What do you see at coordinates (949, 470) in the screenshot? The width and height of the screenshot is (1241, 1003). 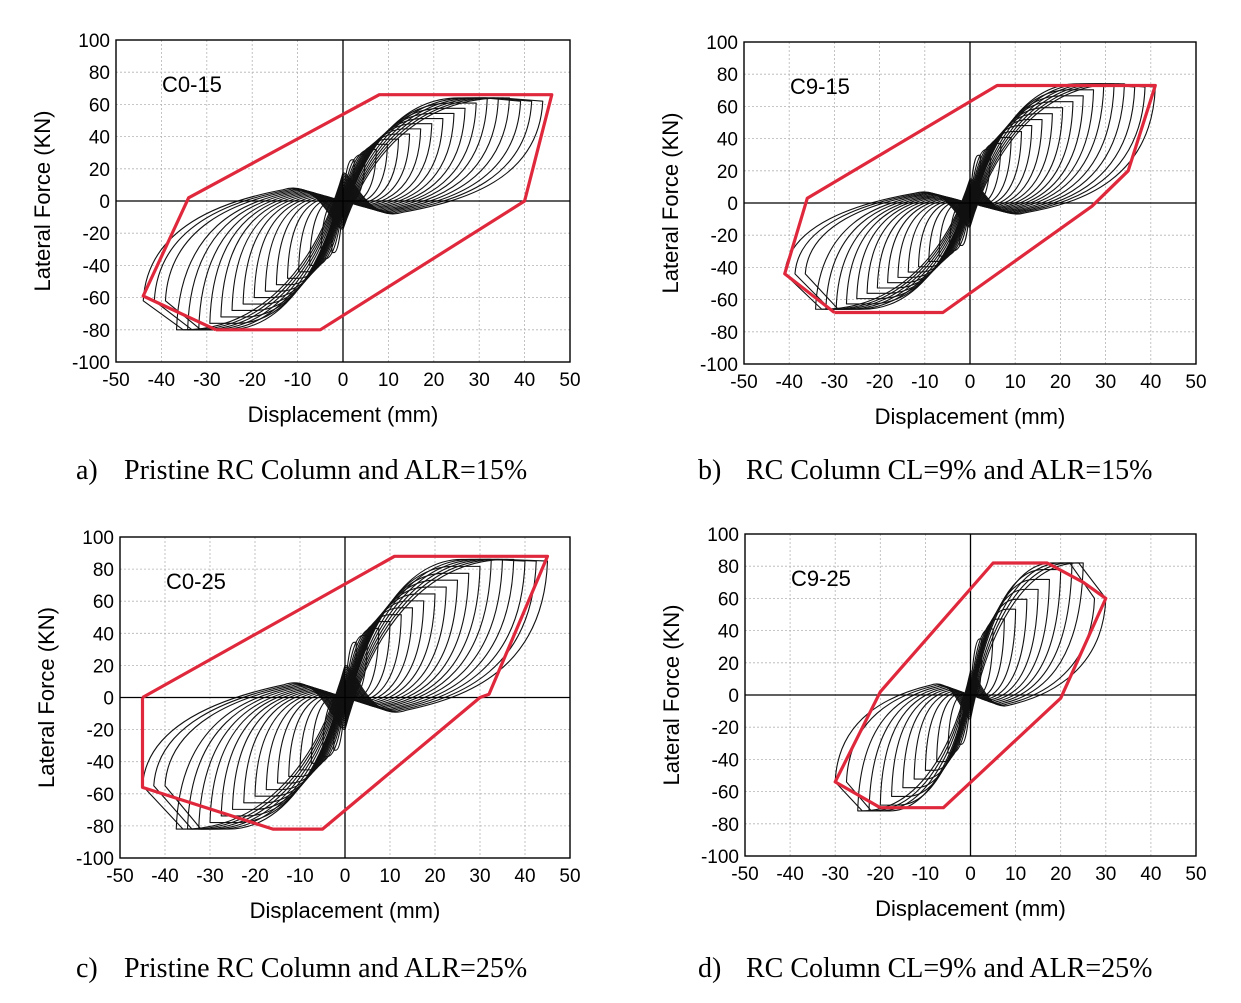 I see `caption-text: RC Column CL=9% and ALR=15%` at bounding box center [949, 470].